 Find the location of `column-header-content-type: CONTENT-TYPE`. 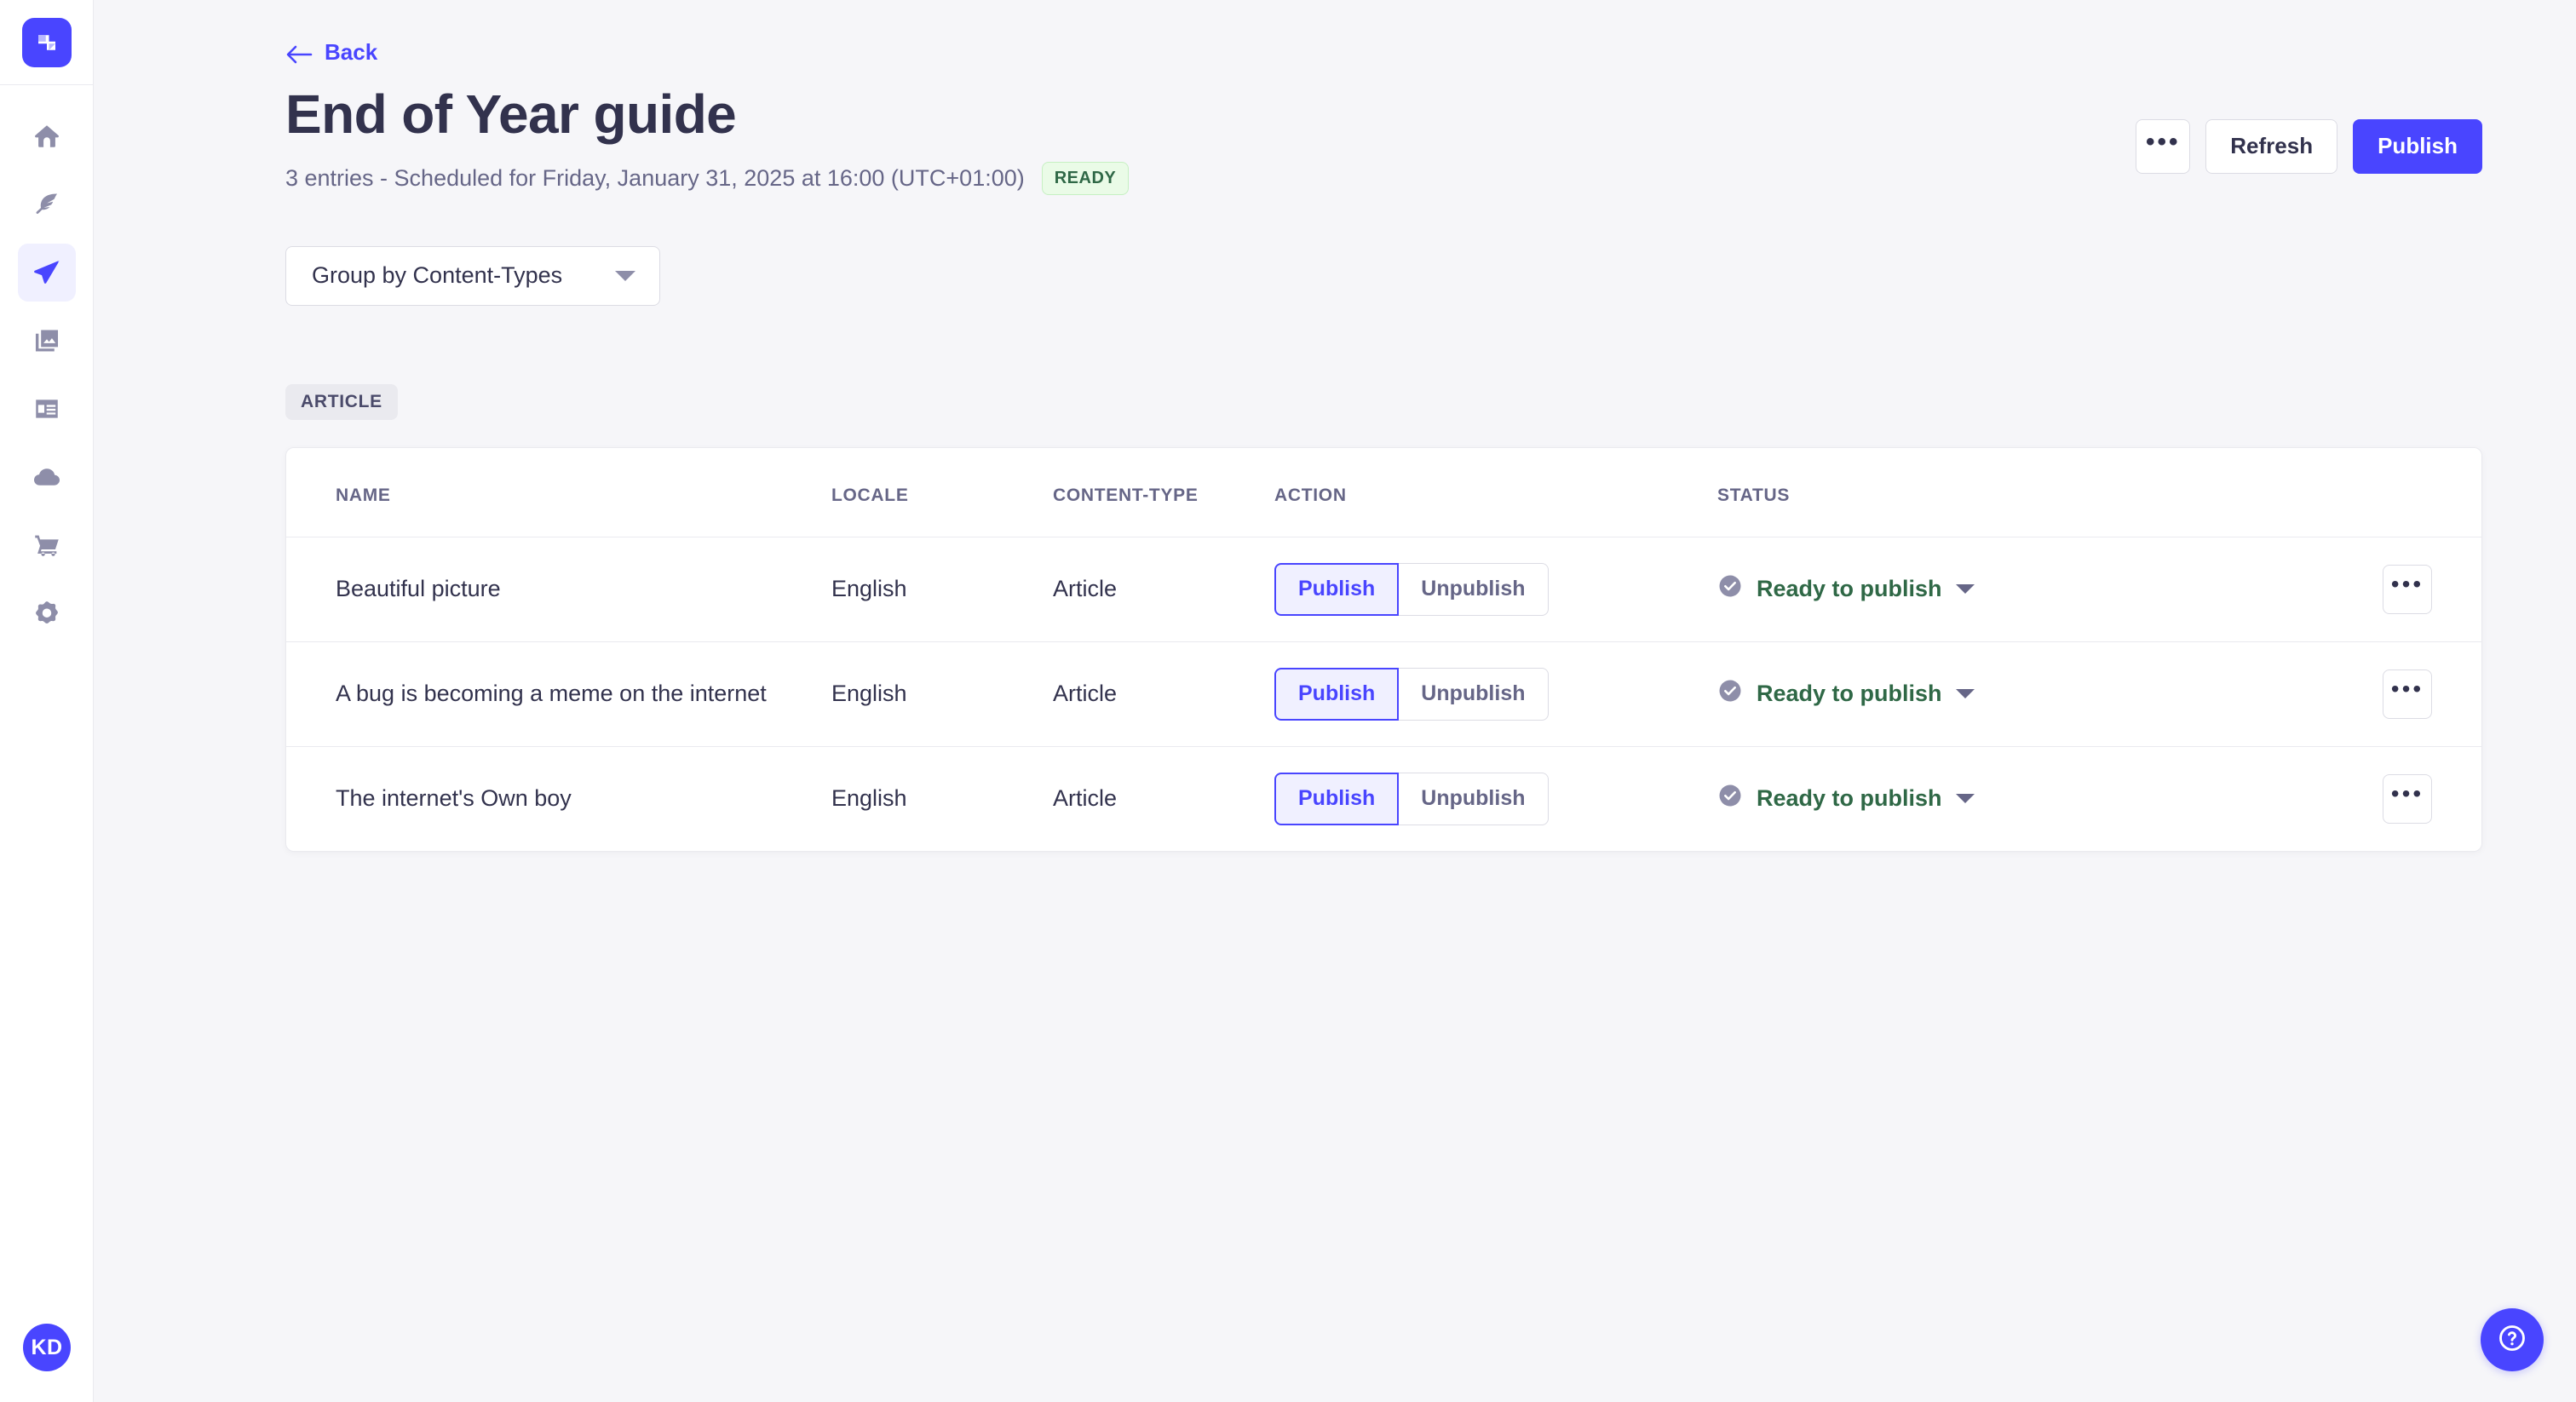

column-header-content-type: CONTENT-TYPE is located at coordinates (1126, 495).